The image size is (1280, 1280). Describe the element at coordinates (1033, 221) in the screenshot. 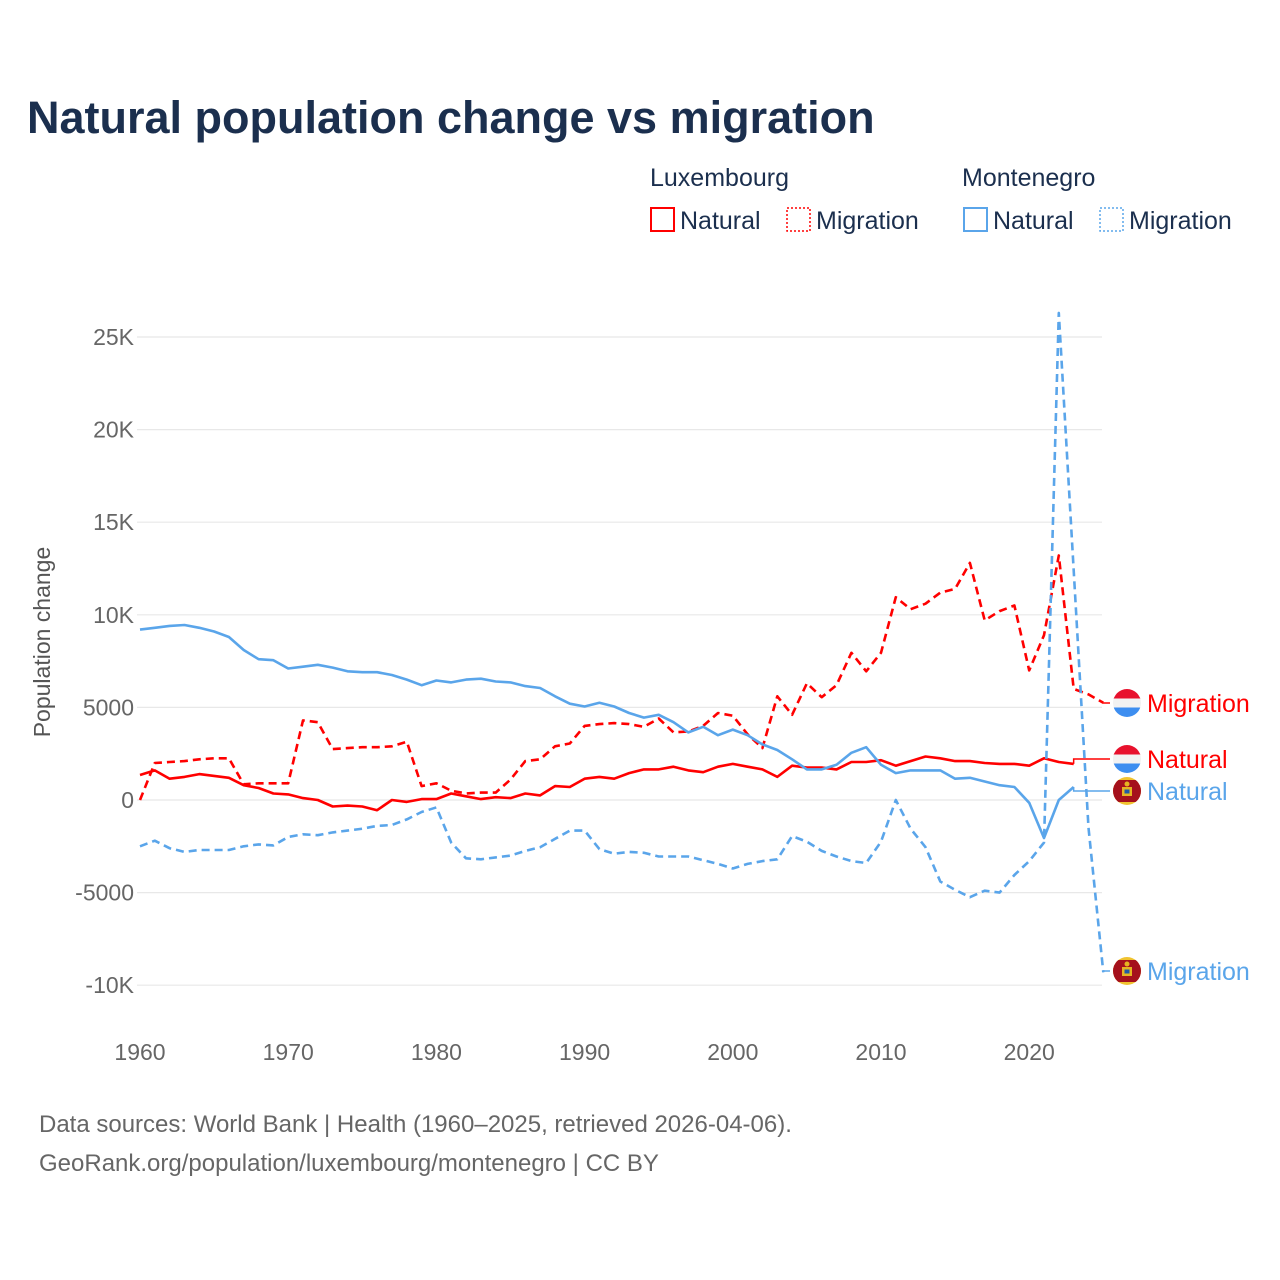

I see `legend-item-mne-natural: Natural` at that location.